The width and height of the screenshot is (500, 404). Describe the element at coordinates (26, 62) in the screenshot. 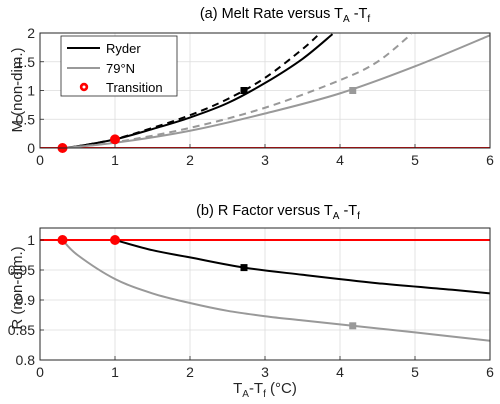

I see `y-tick-label: 1.5` at that location.